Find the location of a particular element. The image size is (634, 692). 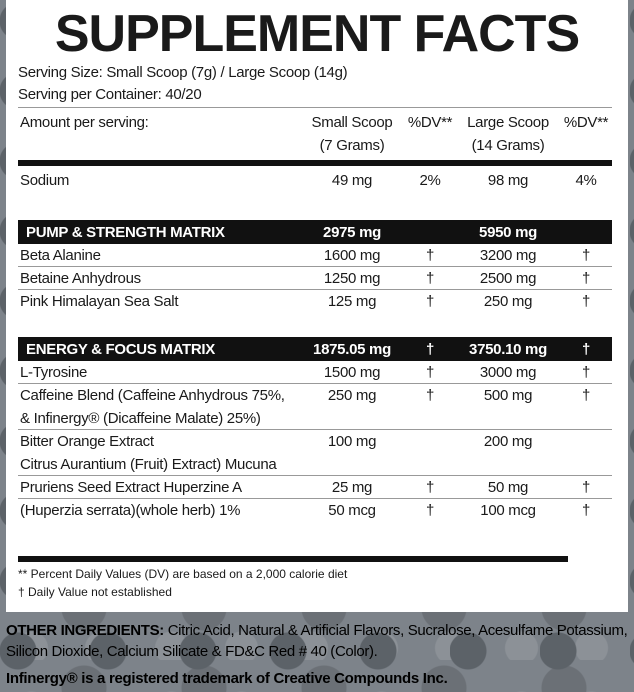

cell-large: 200 mg is located at coordinates (508, 441).